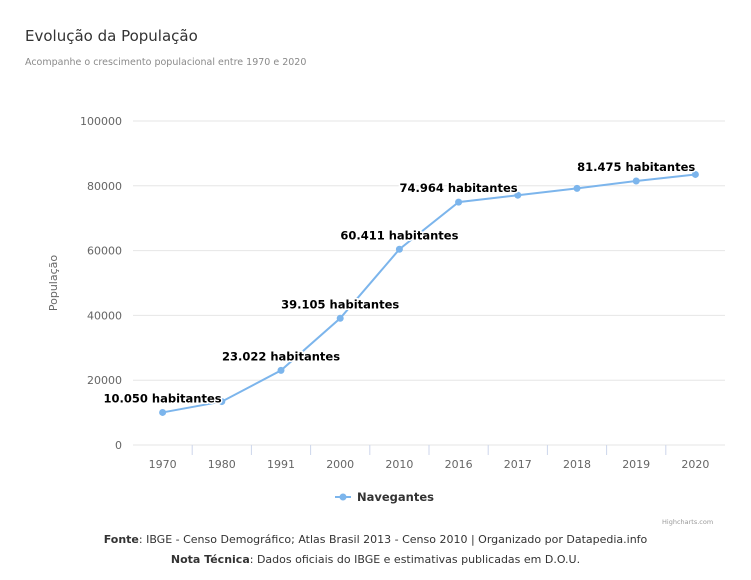 The width and height of the screenshot is (751, 580). I want to click on x-tick-label: 2000, so click(340, 464).